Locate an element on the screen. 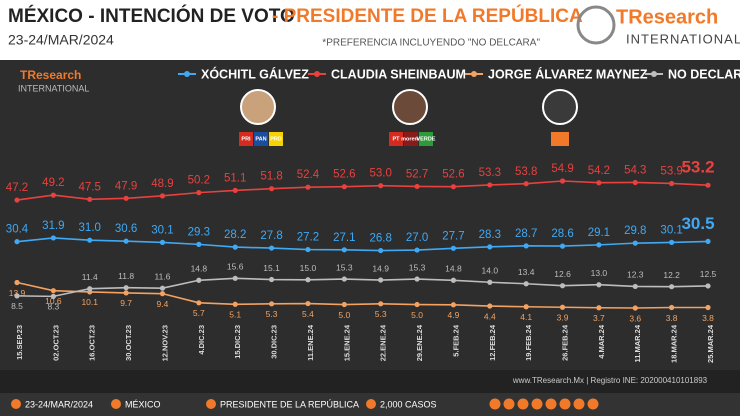 The height and width of the screenshot is (416, 740). data-label: 53.3 is located at coordinates (490, 173).